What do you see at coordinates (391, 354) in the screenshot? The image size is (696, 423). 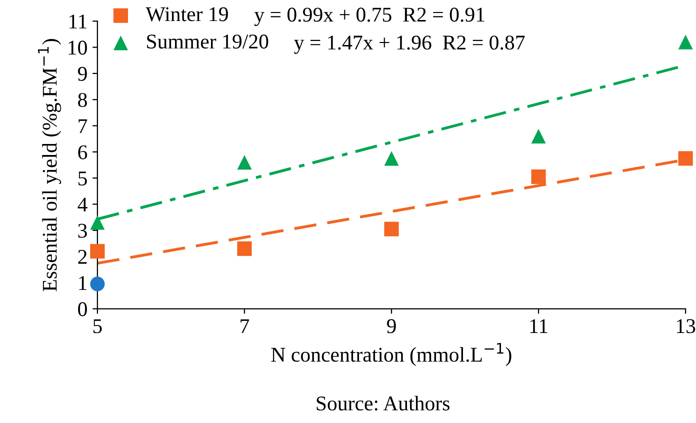 I see `x-axis-title: N concentration (mmol.L$^{−1}$)` at bounding box center [391, 354].